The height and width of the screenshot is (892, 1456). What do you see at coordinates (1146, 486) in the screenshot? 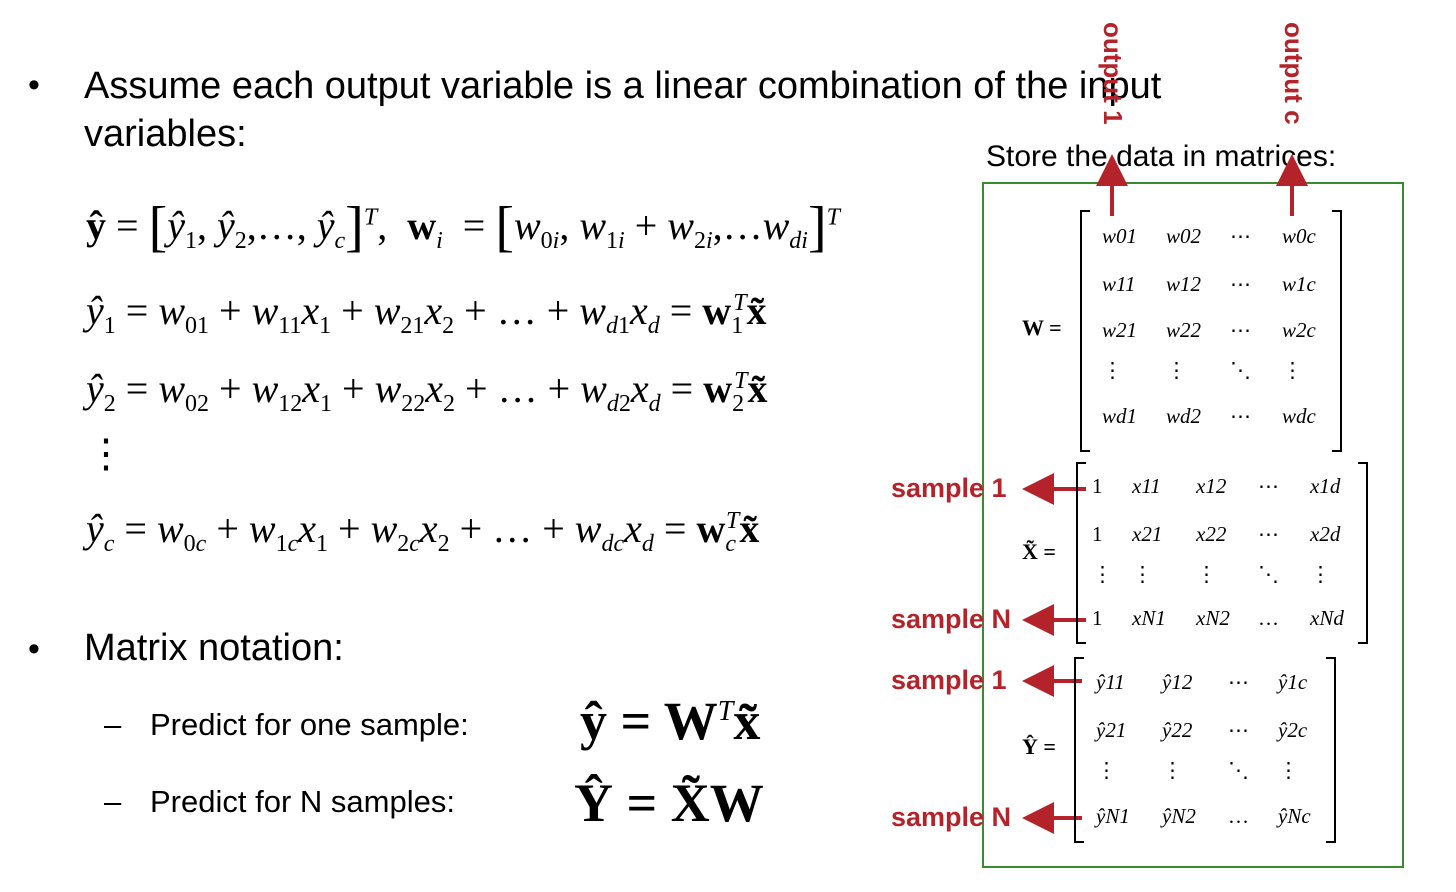
I see `matrix-x-cell: x11` at bounding box center [1146, 486].